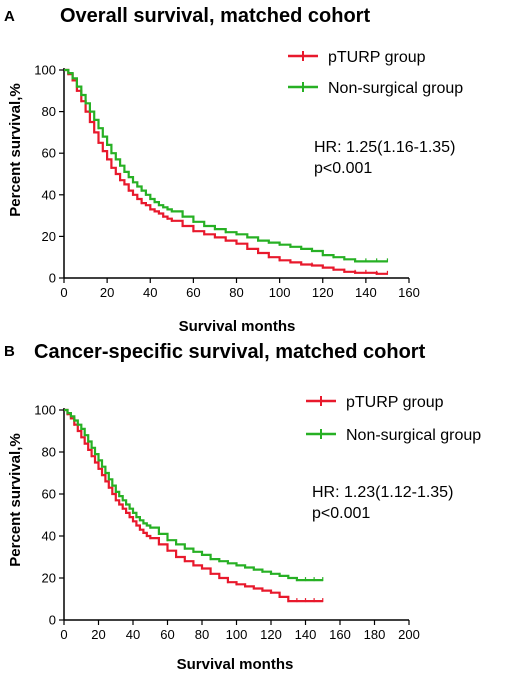  Describe the element at coordinates (237, 326) in the screenshot. I see `panel-a-x-axis-title: Survival months` at that location.